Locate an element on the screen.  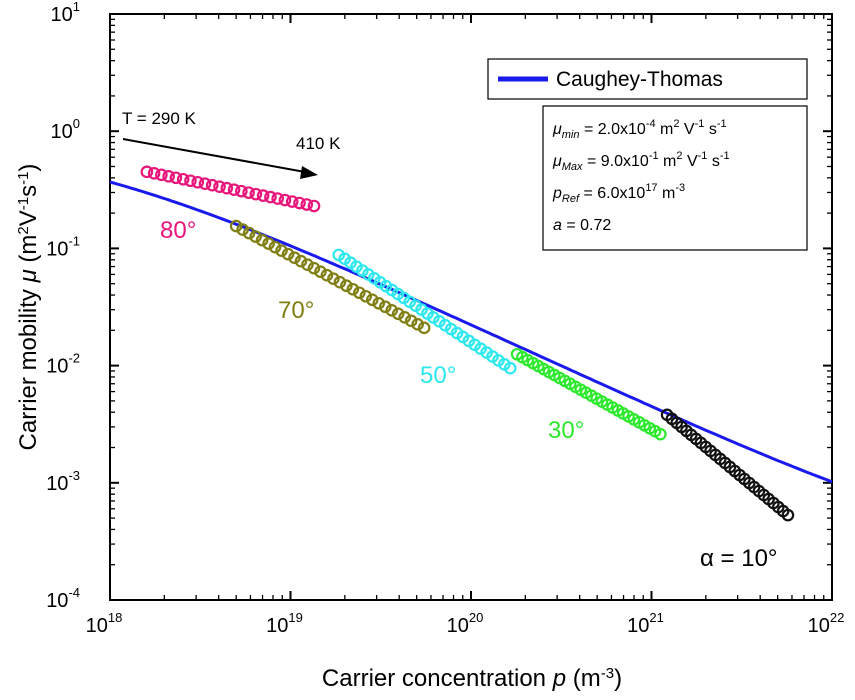
series-label: 50° is located at coordinates (438, 375).